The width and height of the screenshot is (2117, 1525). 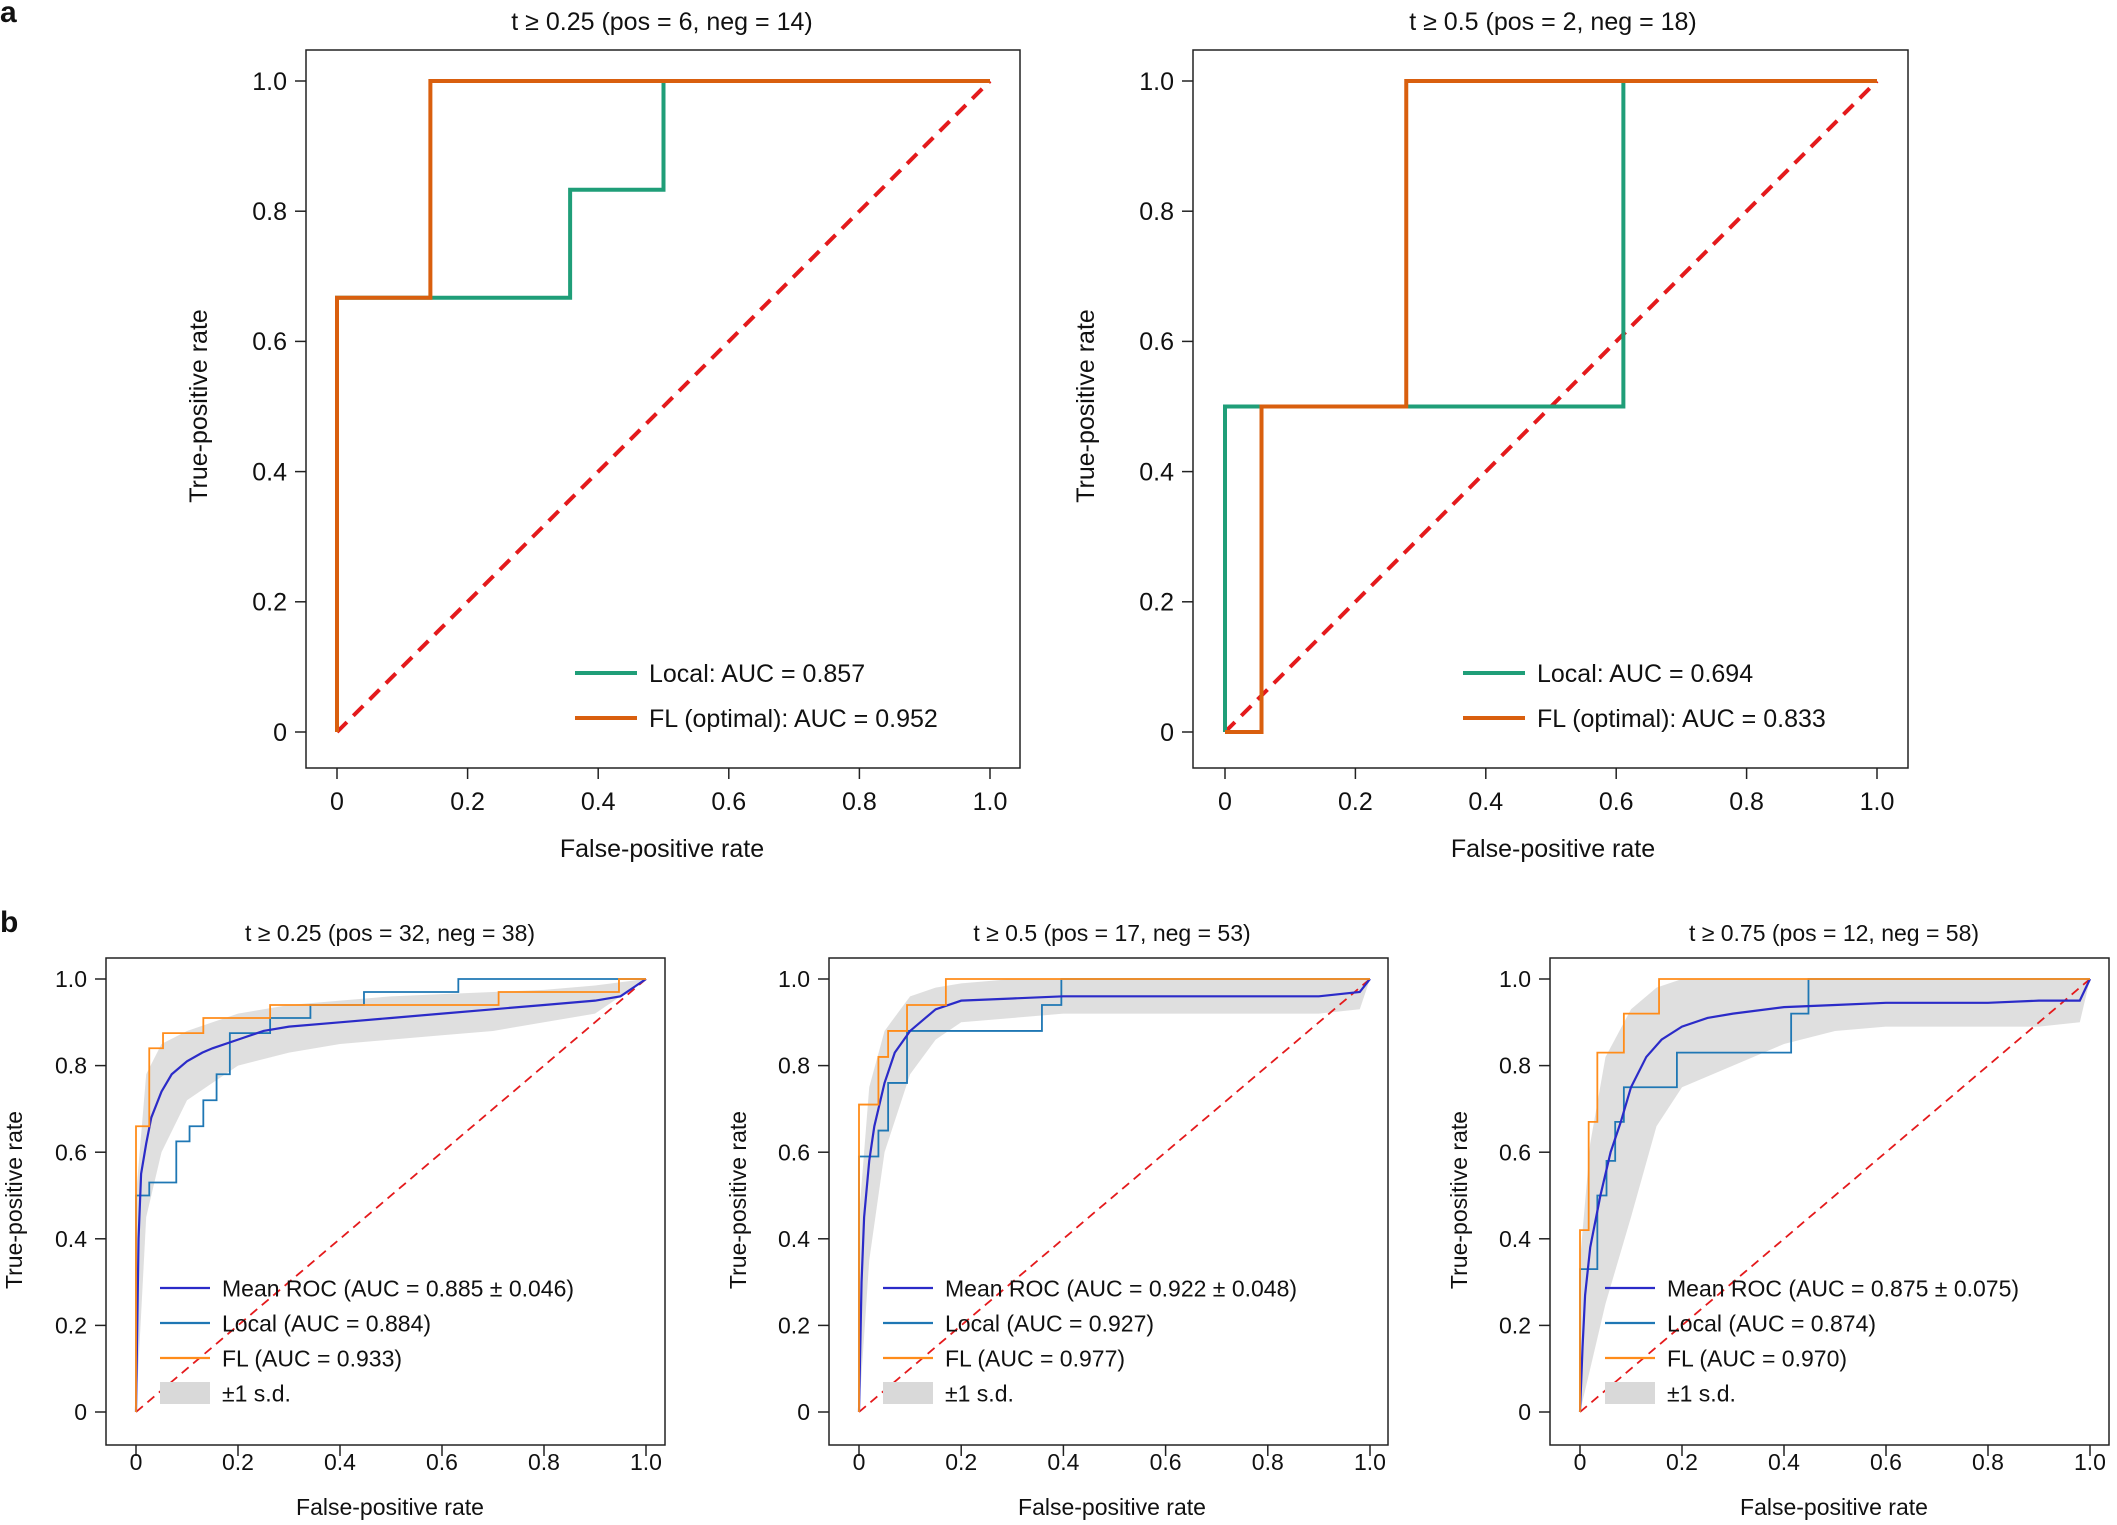 I want to click on legend-label: Local (AUC = 0.927), so click(x=1049, y=1323).